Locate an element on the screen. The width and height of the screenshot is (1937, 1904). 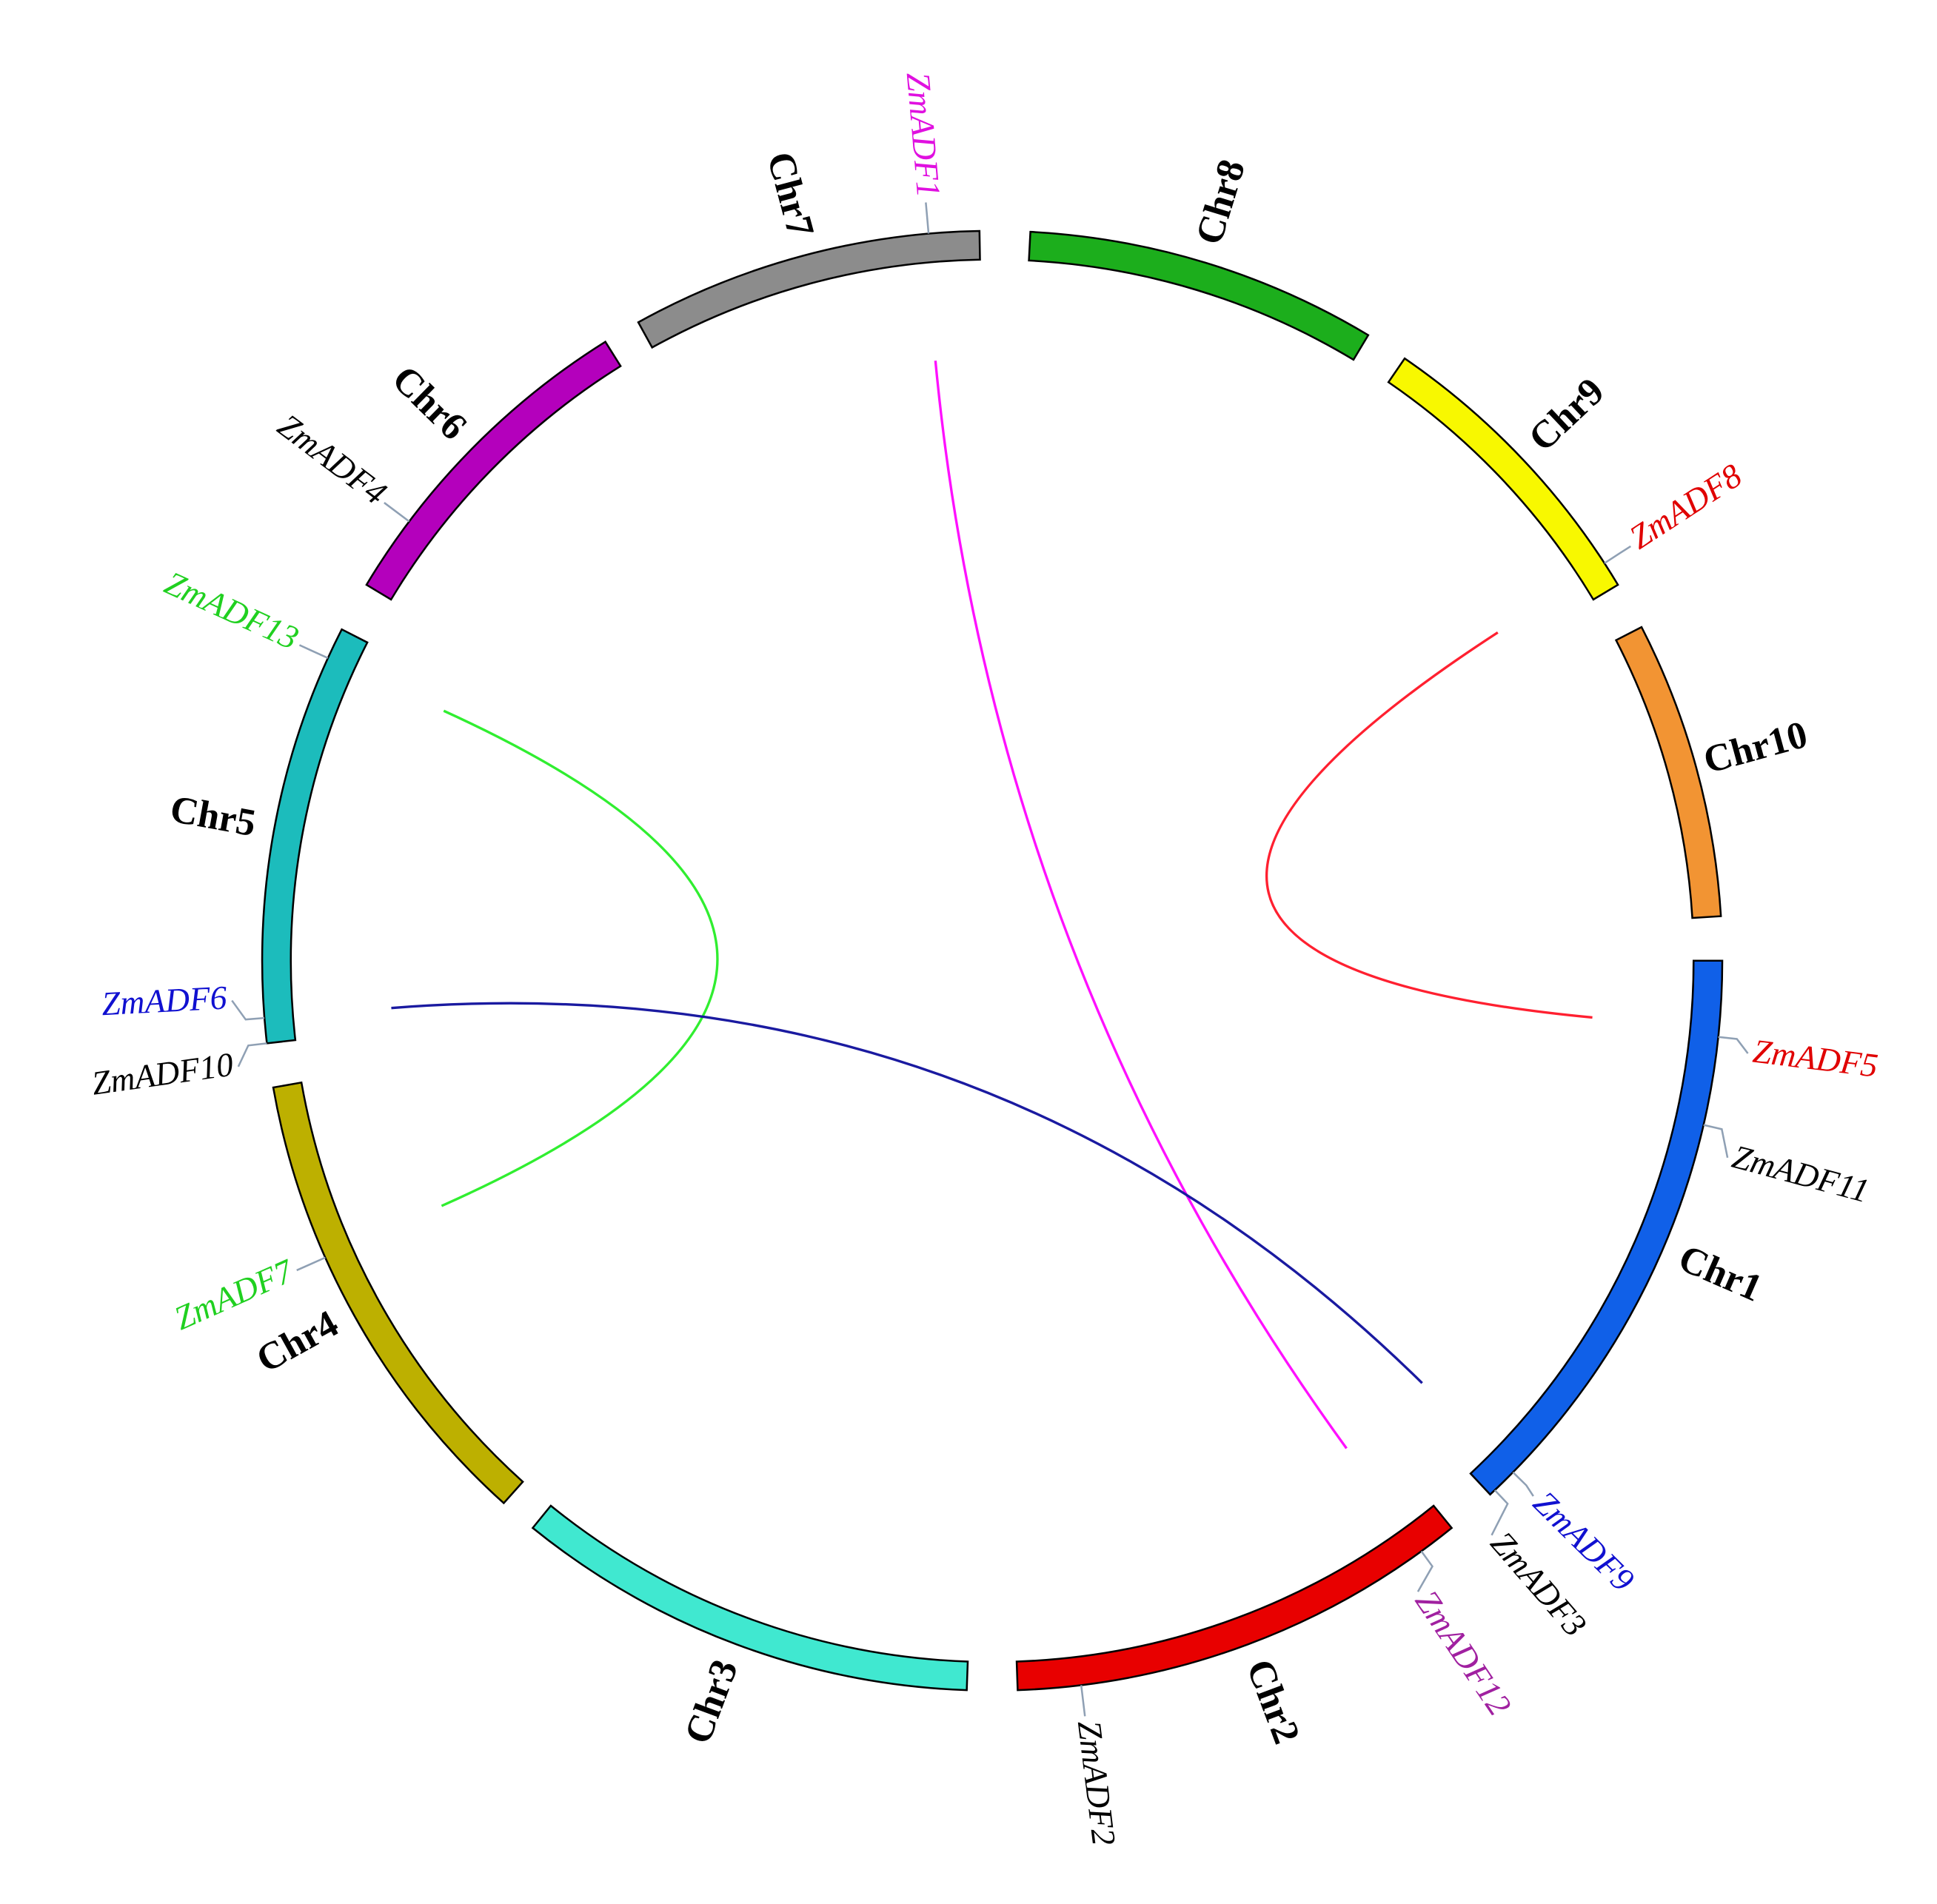
chromosome-label: Chr4 is located at coordinates (298, 1341).